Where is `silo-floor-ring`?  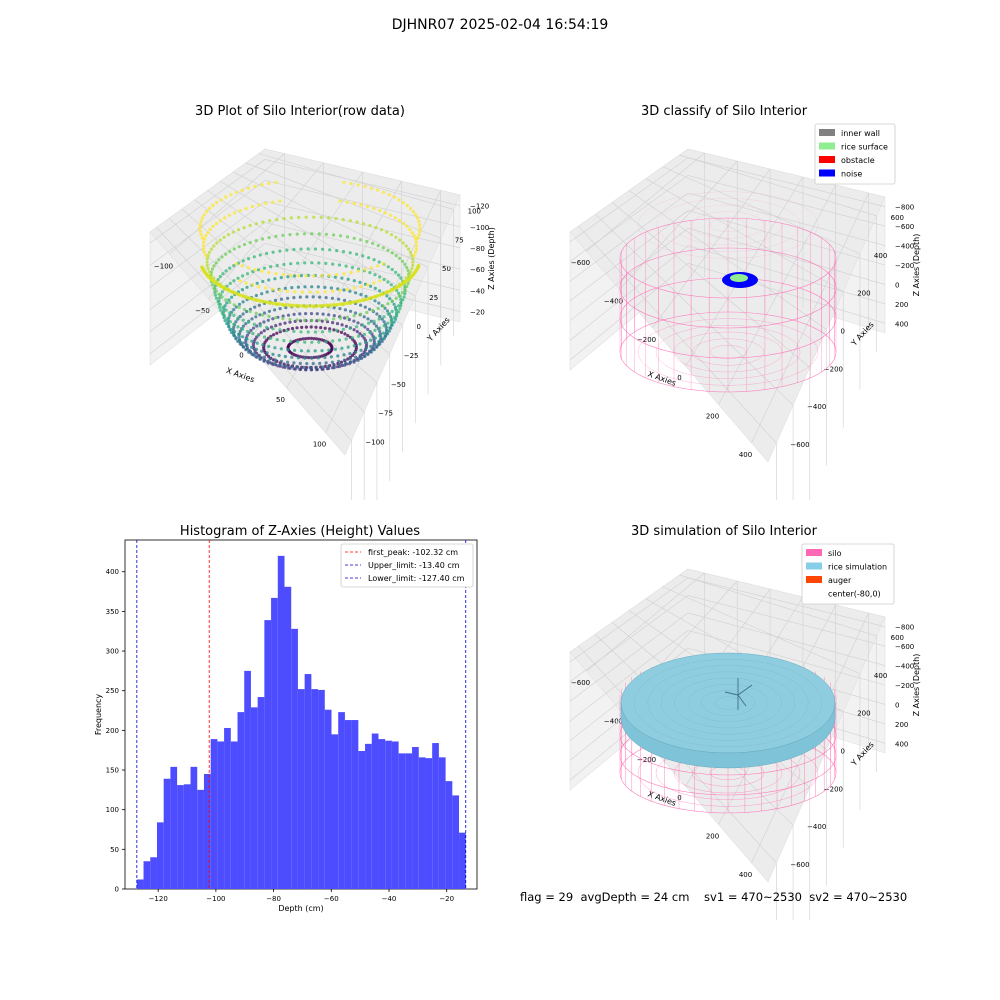
silo-floor-ring is located at coordinates (728, 352).